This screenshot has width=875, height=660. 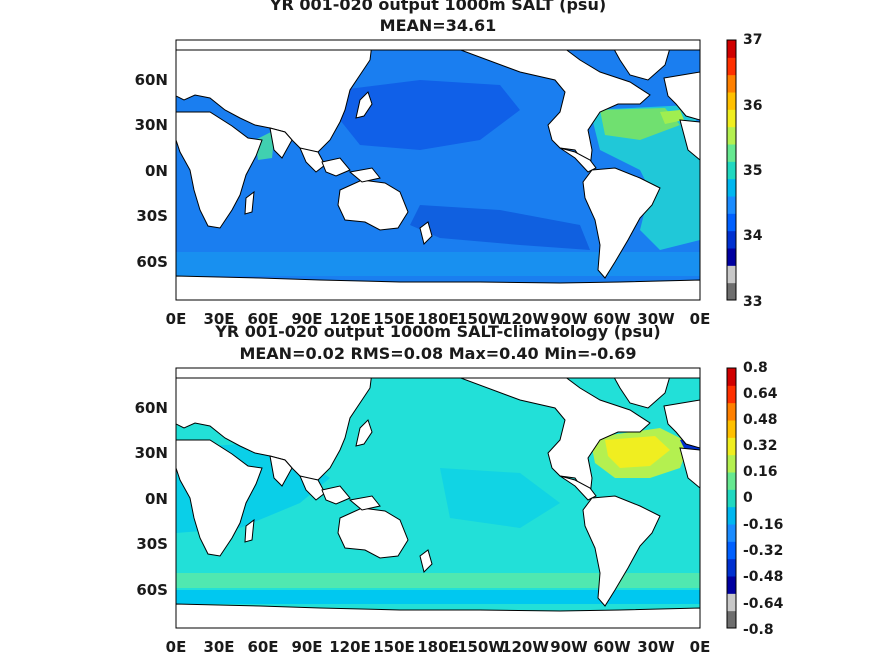 I want to click on atlantic-pos-field, so click(x=637, y=452).